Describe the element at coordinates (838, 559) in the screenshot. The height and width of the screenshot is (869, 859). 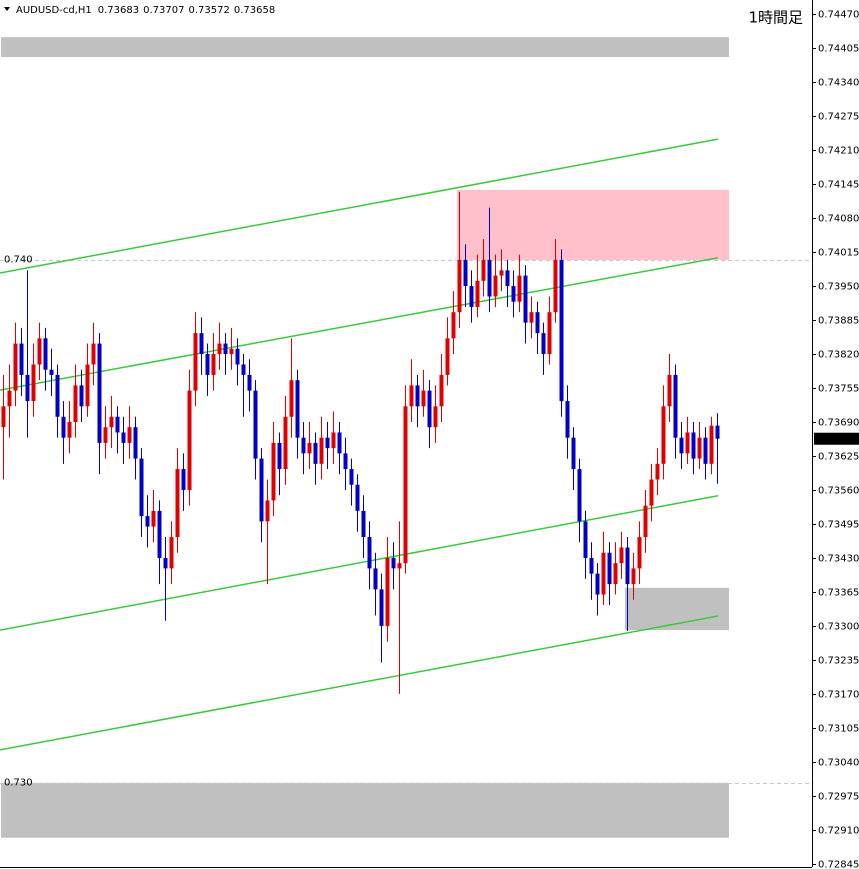
I see `y-tick-label: 0.73430` at that location.